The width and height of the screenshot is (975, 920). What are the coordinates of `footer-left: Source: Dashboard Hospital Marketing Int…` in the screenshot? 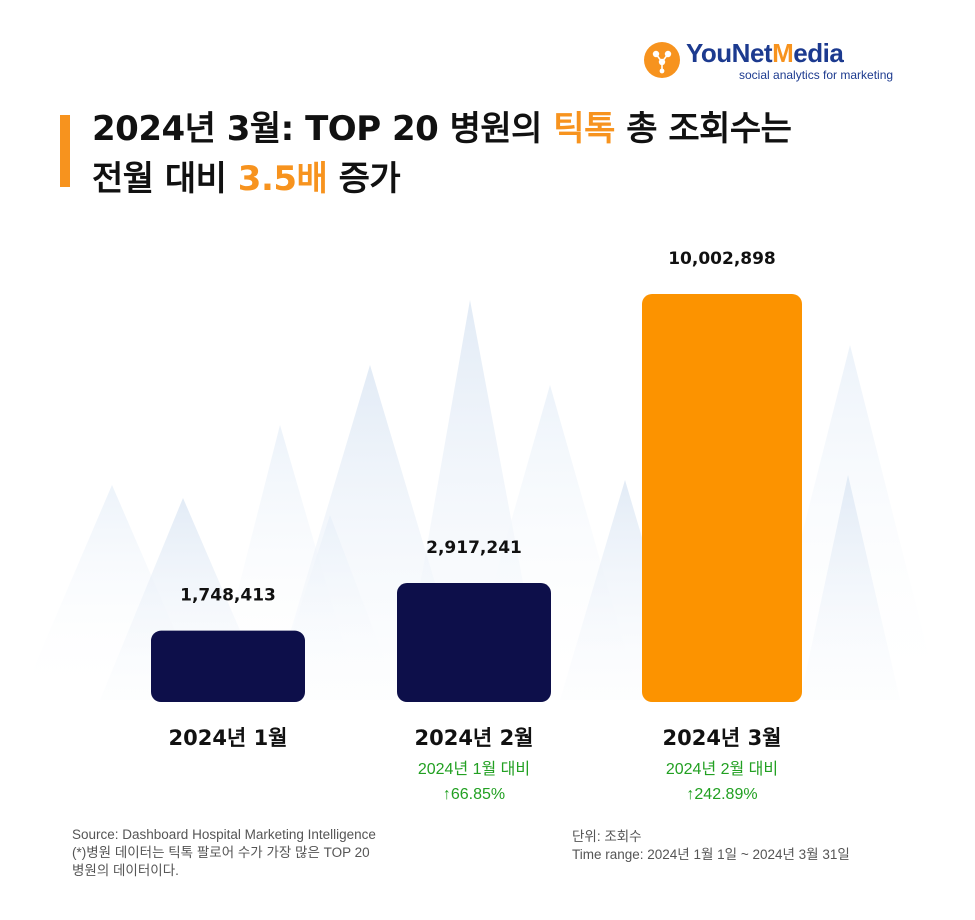 It's located at (224, 853).